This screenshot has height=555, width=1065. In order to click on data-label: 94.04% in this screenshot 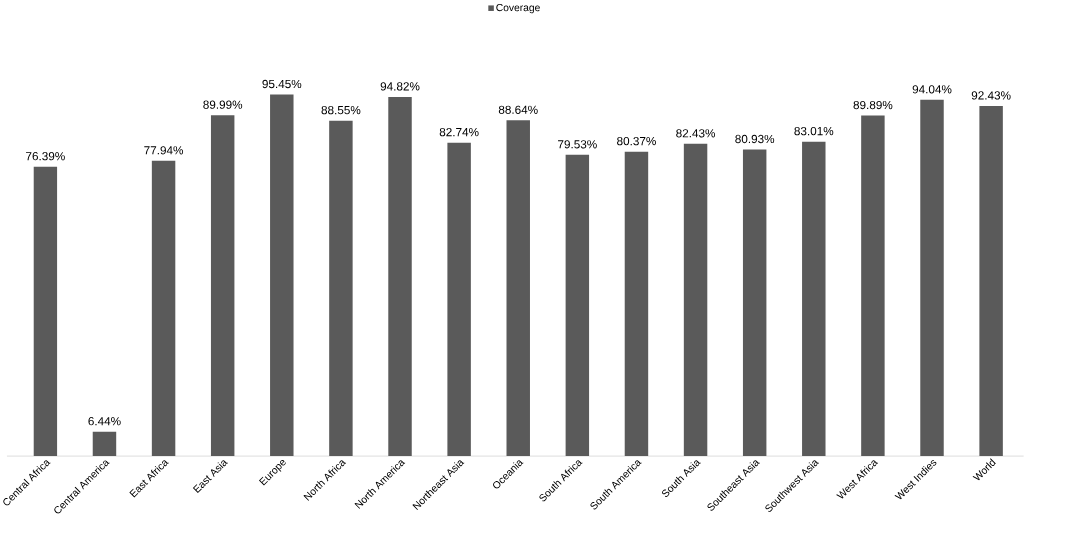, I will do `click(932, 89)`.